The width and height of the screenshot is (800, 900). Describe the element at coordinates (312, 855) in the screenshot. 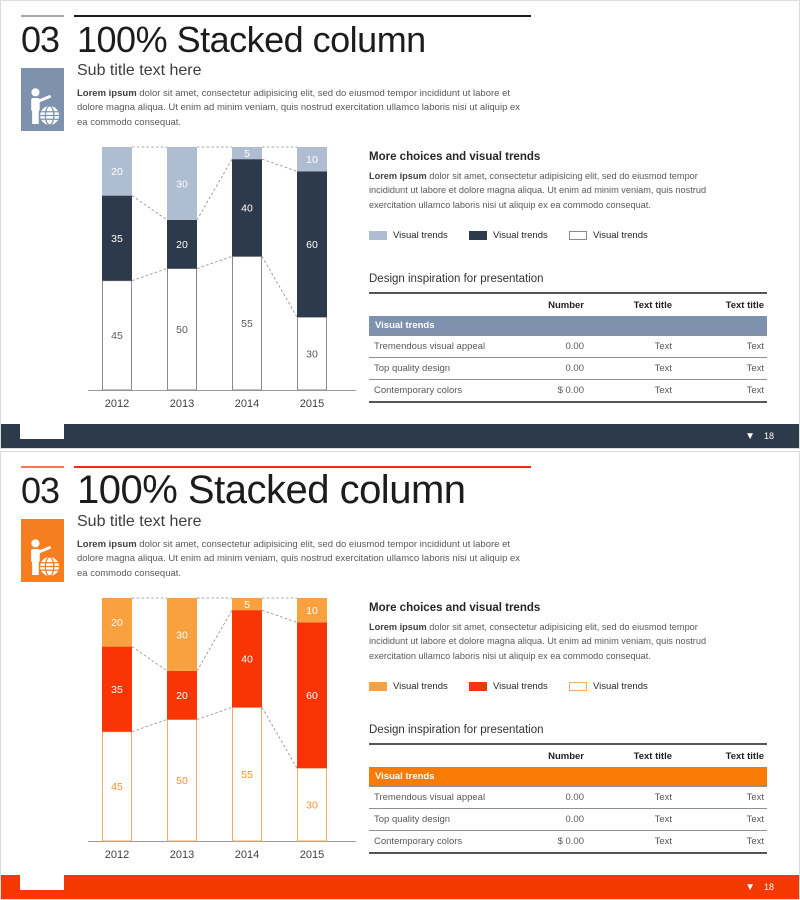

I see `svg-text: 2015` at that location.